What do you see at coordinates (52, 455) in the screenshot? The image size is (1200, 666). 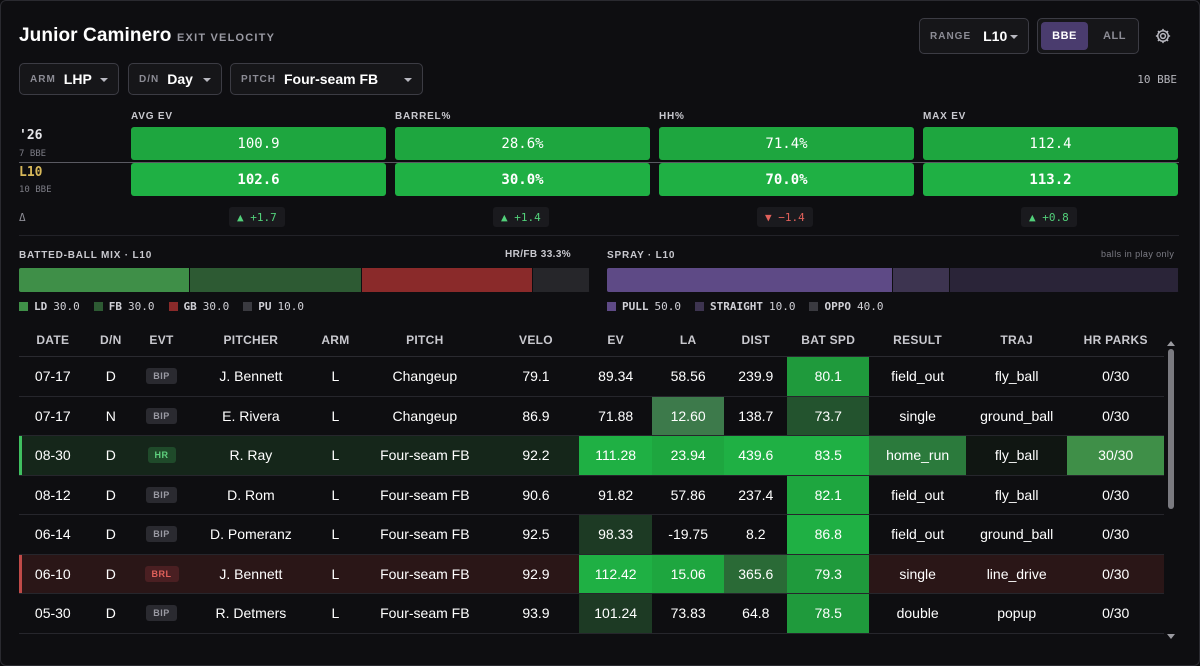 I see `cell-date: 08-30` at bounding box center [52, 455].